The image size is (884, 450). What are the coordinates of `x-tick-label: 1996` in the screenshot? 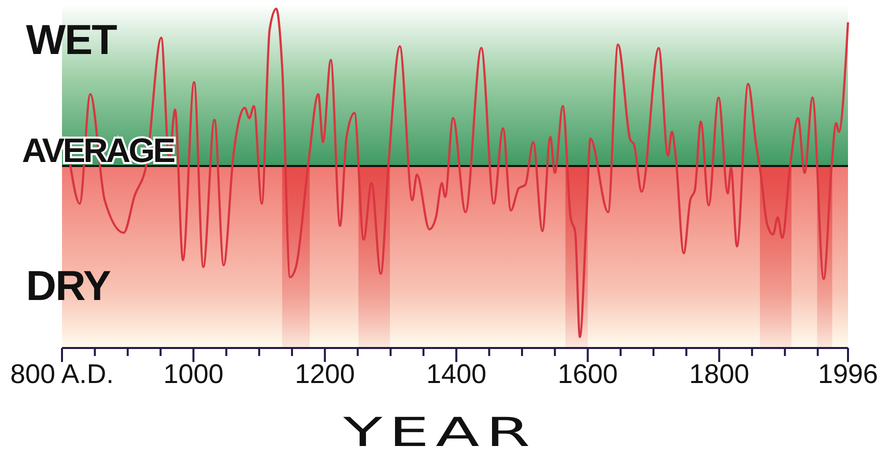 It's located at (848, 374).